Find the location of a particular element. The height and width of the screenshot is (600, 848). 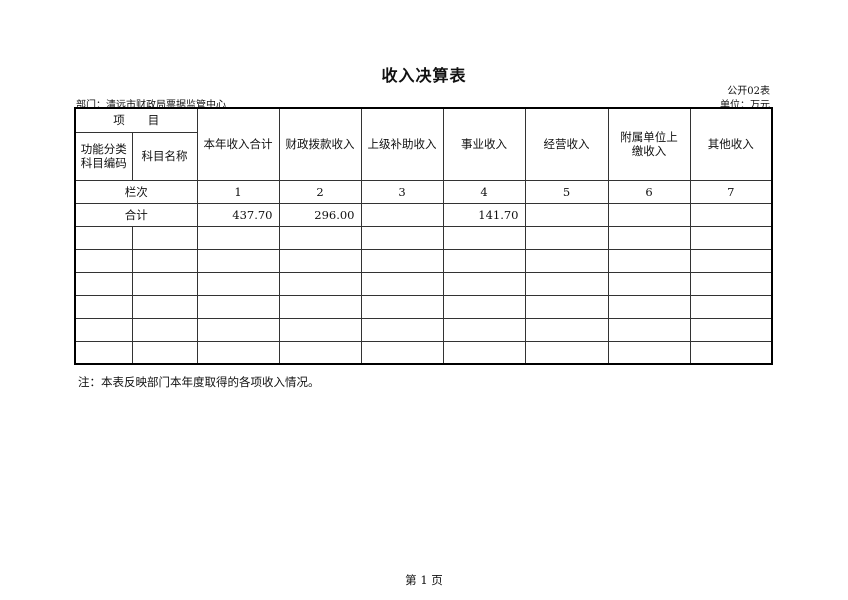

header-col: 附属单位上缴收入 is located at coordinates (649, 144).